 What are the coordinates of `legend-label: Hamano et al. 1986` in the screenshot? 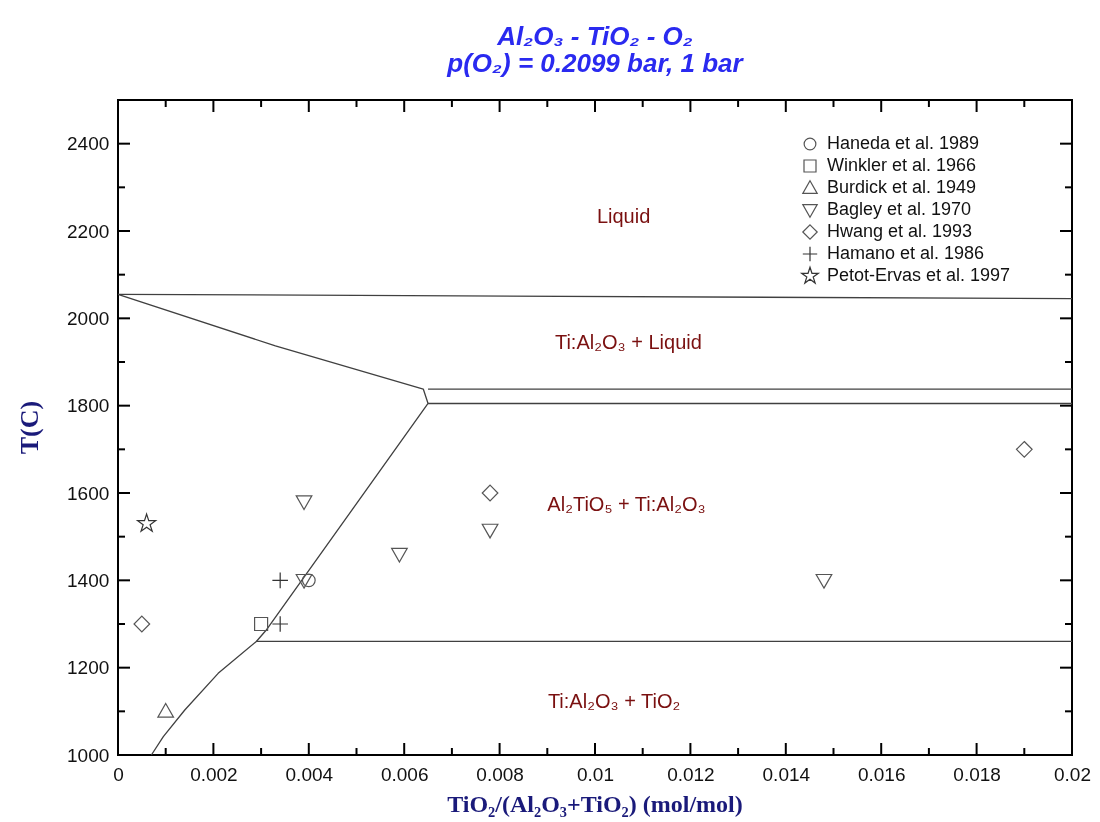 It's located at (906, 252).